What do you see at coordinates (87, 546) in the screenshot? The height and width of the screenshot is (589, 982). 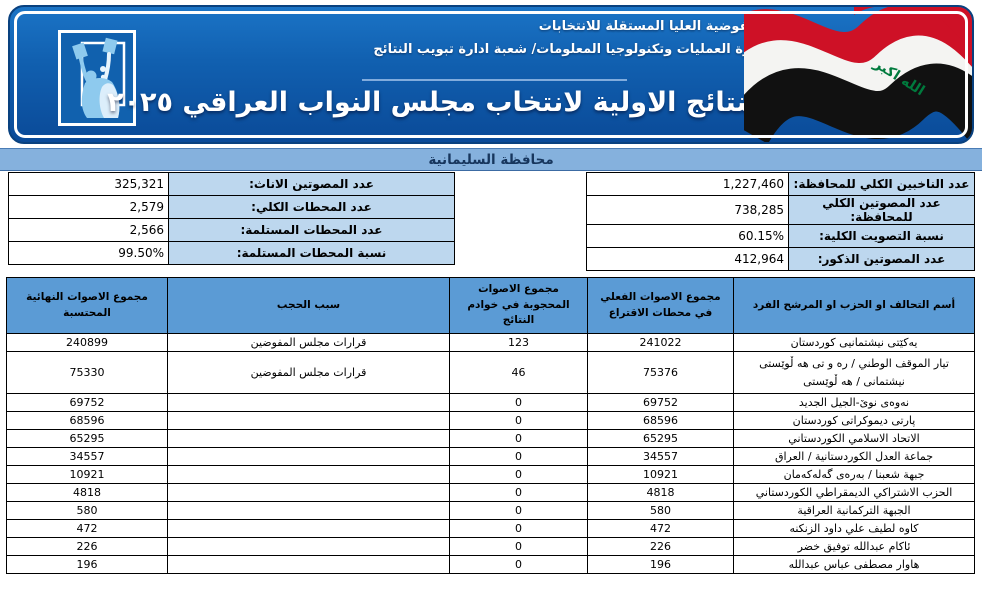 I see `cell-final-votes: 226` at bounding box center [87, 546].